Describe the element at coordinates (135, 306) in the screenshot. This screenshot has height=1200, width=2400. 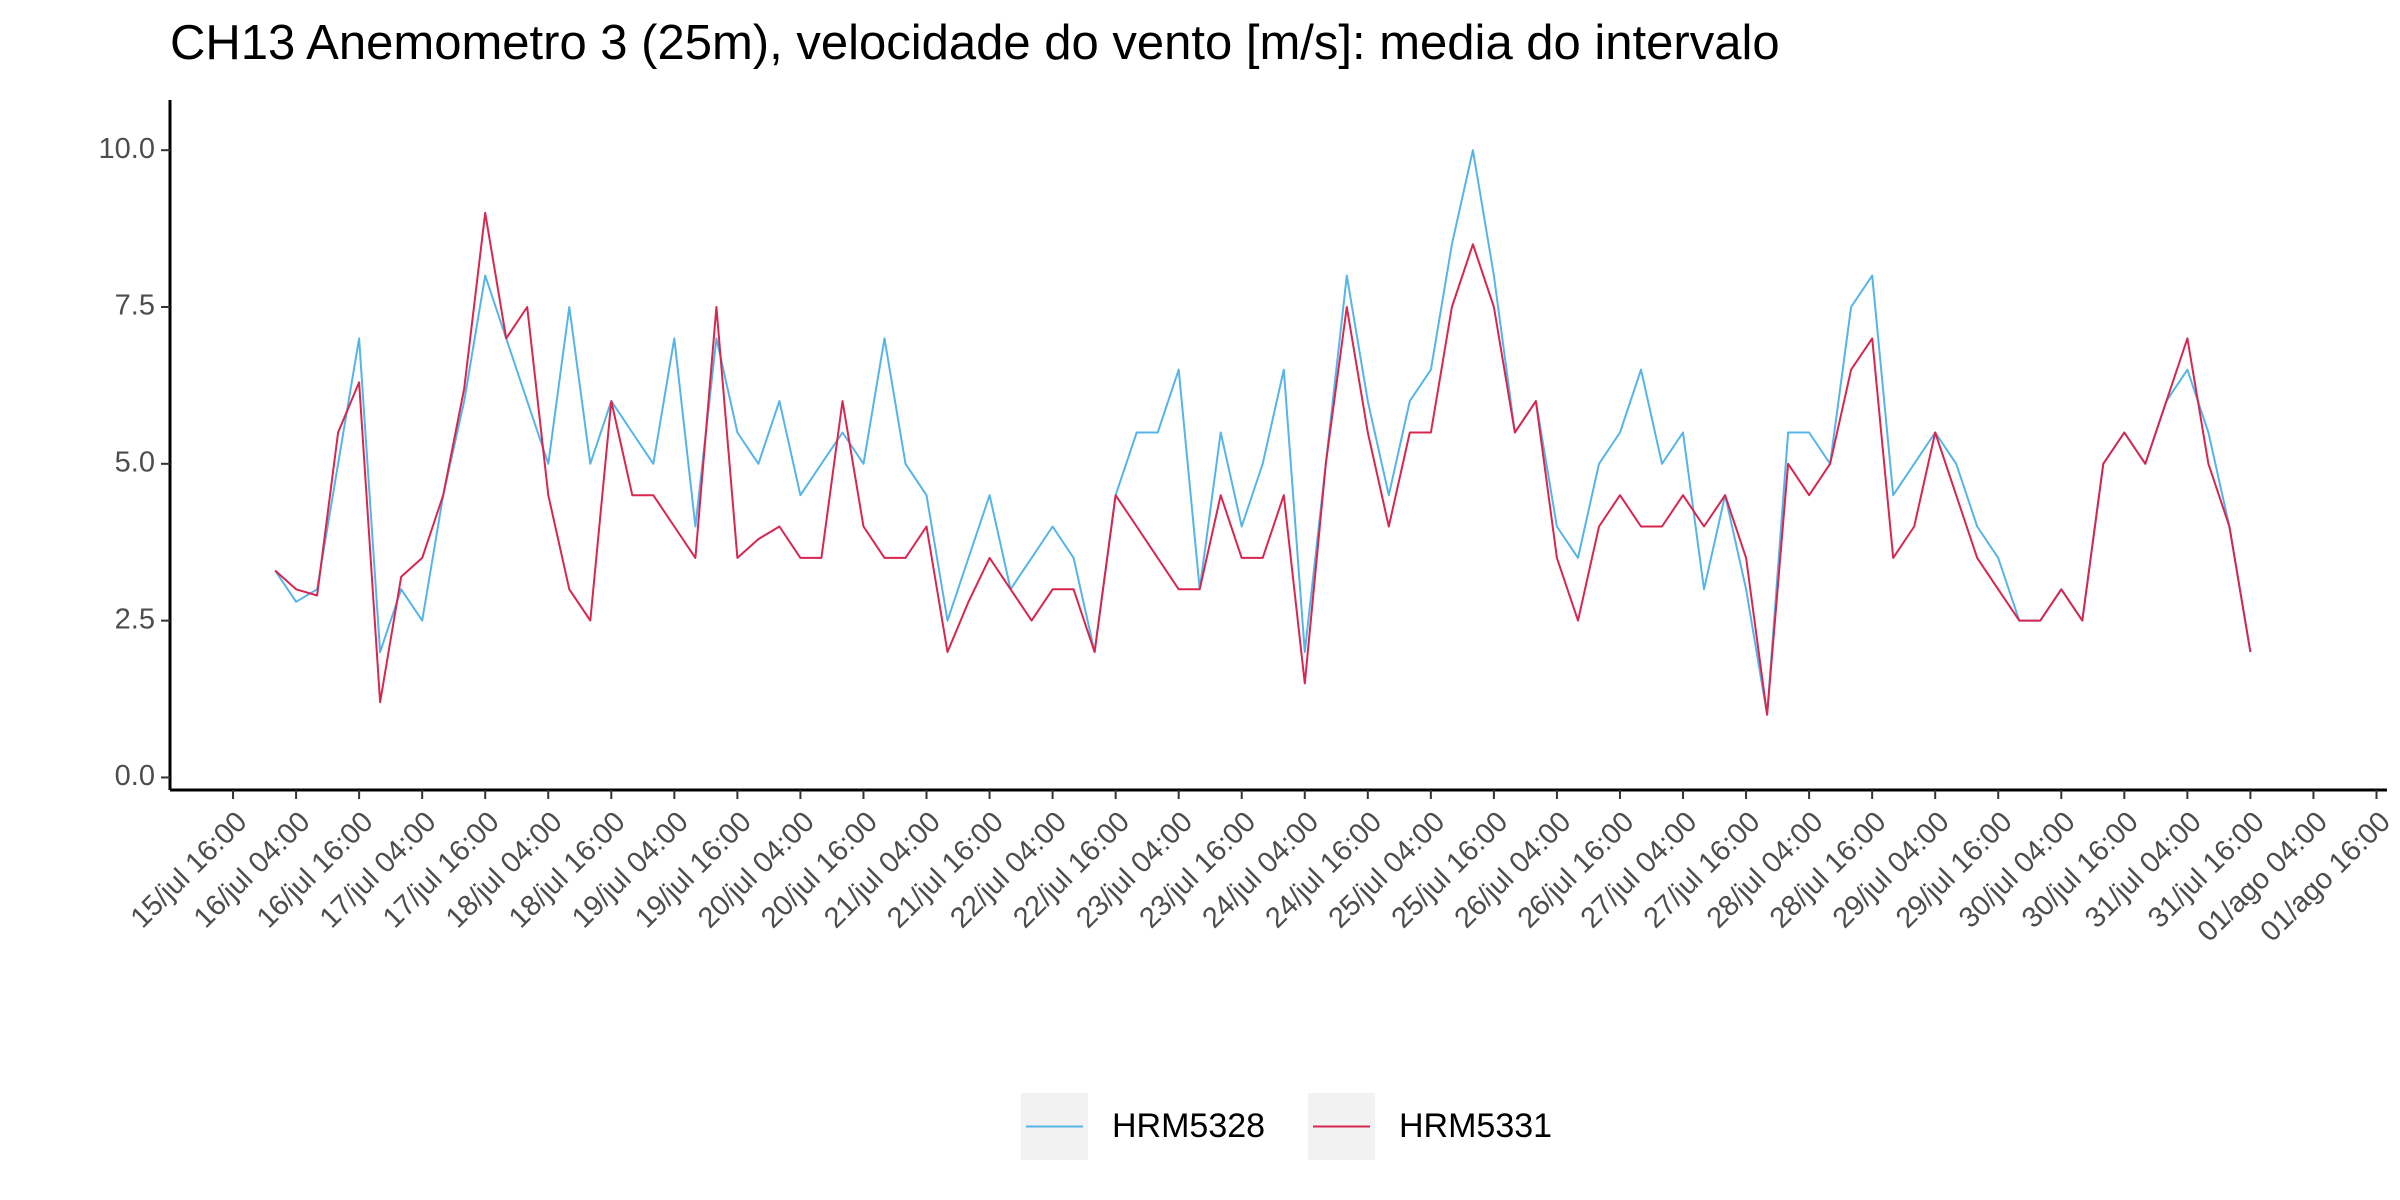
I see `y-tick-label: 7.5` at that location.